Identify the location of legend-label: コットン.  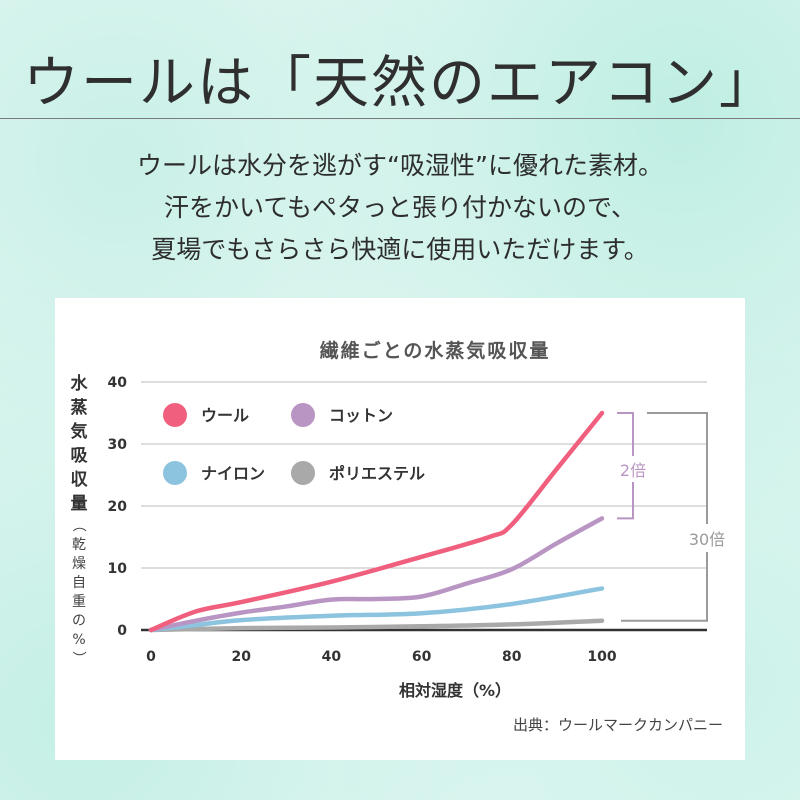
(361, 415).